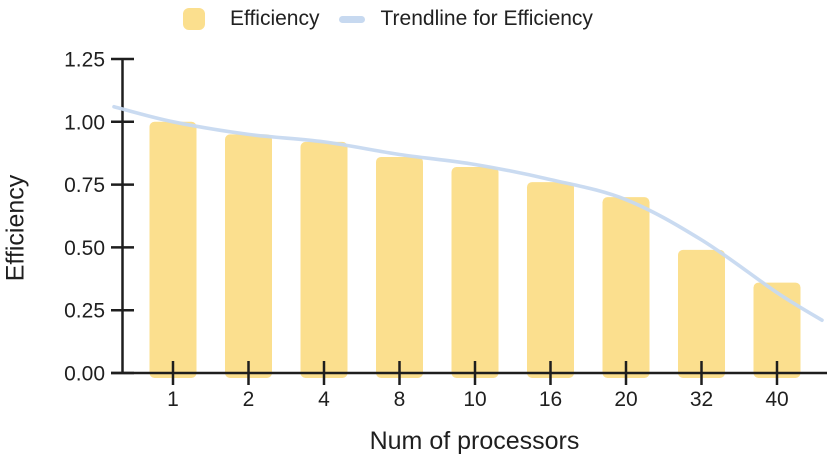  Describe the element at coordinates (400, 399) in the screenshot. I see `x-tick-label: 8` at that location.